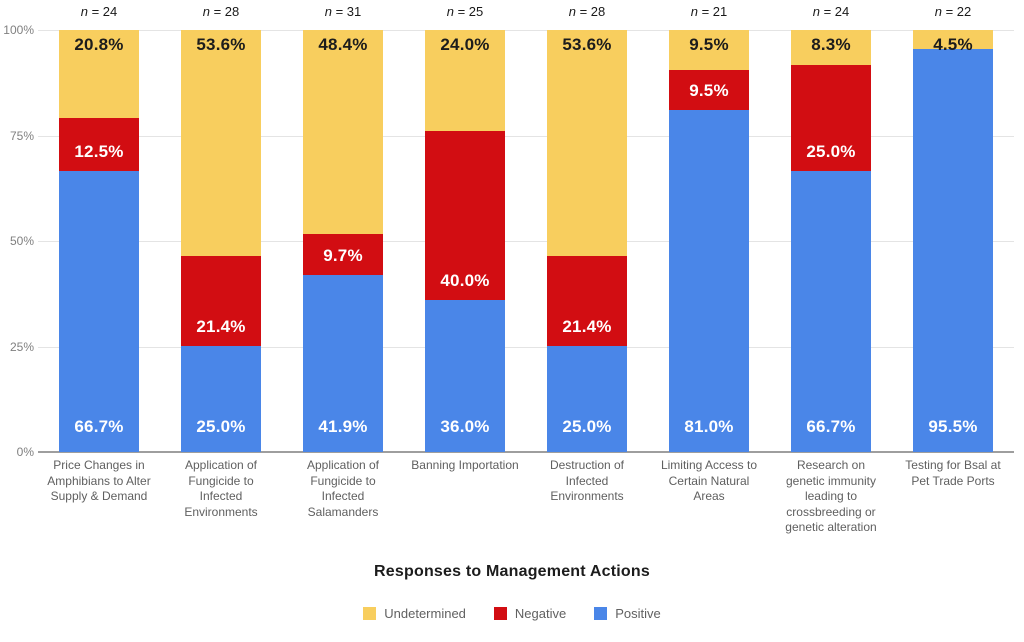 The image size is (1024, 642). Describe the element at coordinates (21, 135) in the screenshot. I see `y-axis-tick-label: 75%` at that location.